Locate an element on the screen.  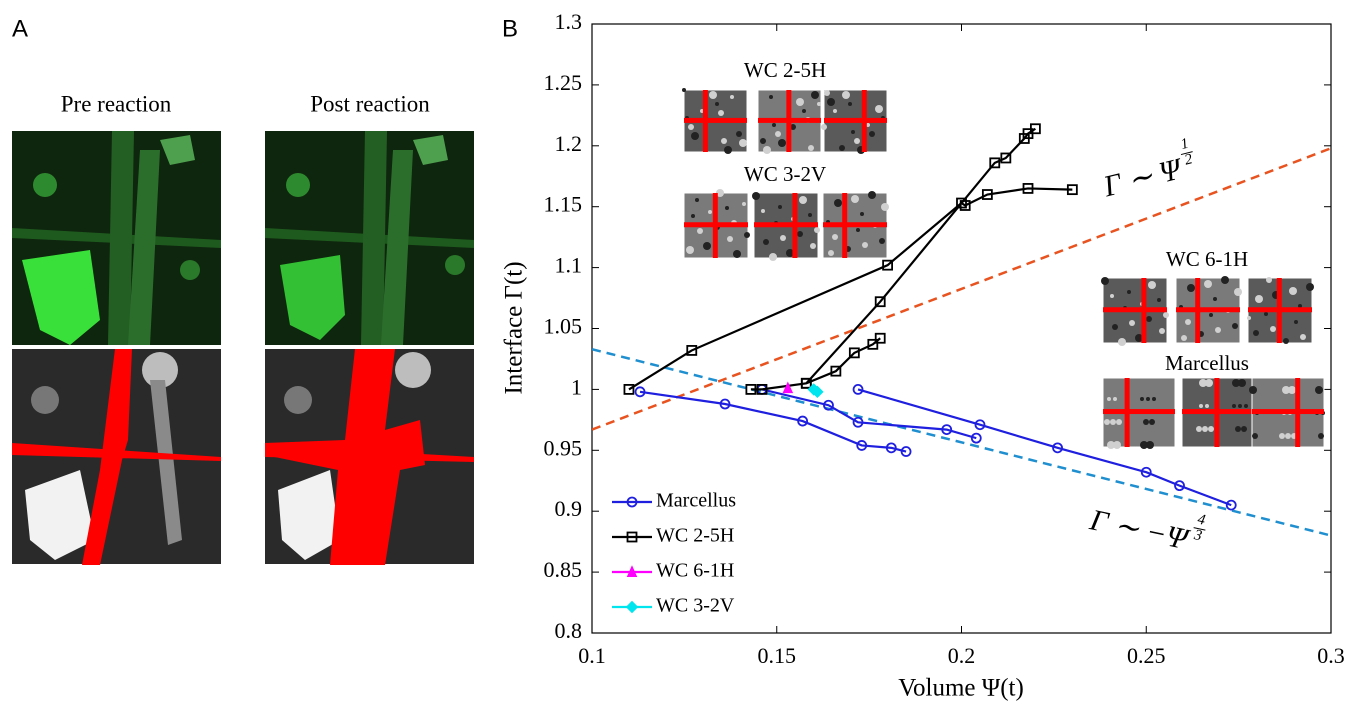
x-axis-label: Volume Ψ(t) is located at coordinates (961, 688).